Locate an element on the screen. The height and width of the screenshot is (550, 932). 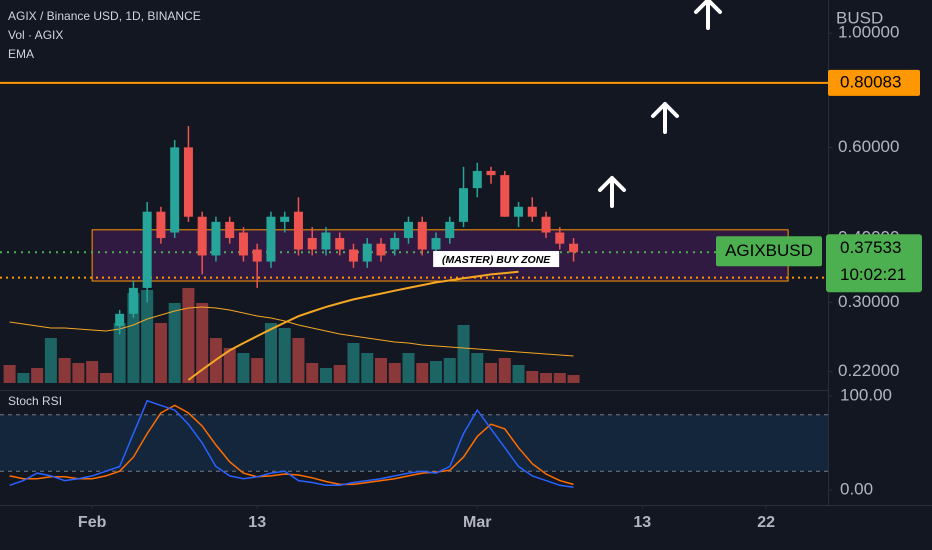
stoch-band is located at coordinates (414, 443).